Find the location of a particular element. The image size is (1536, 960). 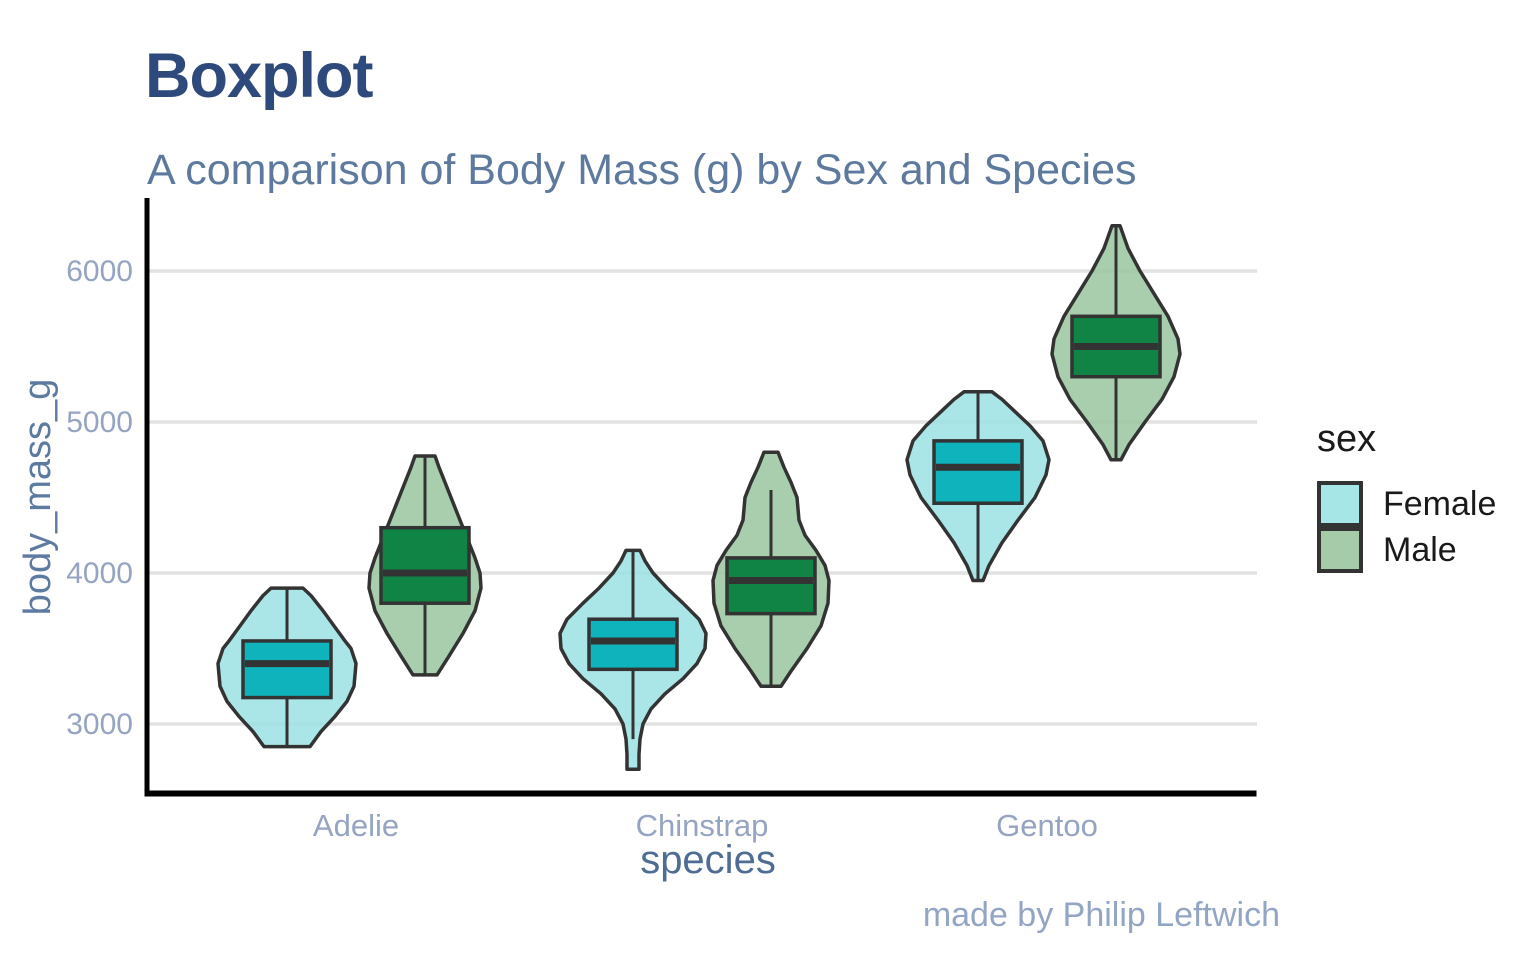

box-gentoo-female is located at coordinates (978, 472).